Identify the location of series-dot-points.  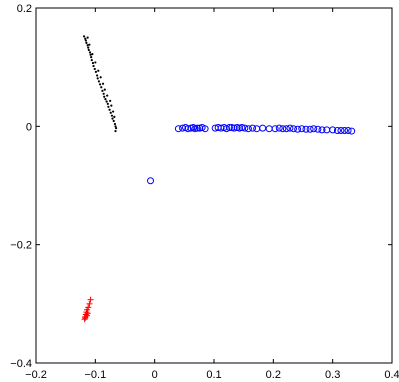
(100, 84).